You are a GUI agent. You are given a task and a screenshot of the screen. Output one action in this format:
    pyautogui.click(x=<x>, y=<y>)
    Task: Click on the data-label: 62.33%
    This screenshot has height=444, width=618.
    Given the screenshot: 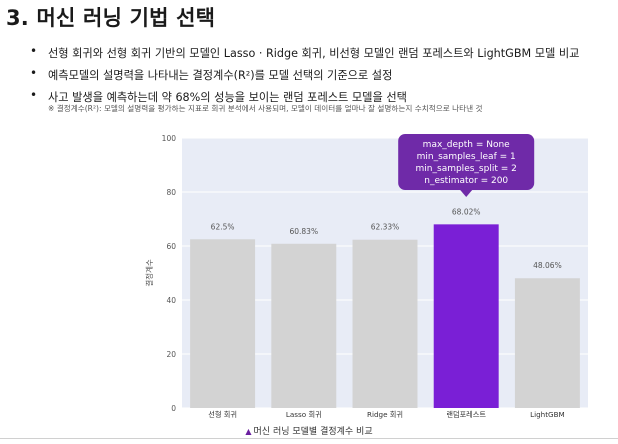 What is the action you would take?
    pyautogui.click(x=385, y=227)
    